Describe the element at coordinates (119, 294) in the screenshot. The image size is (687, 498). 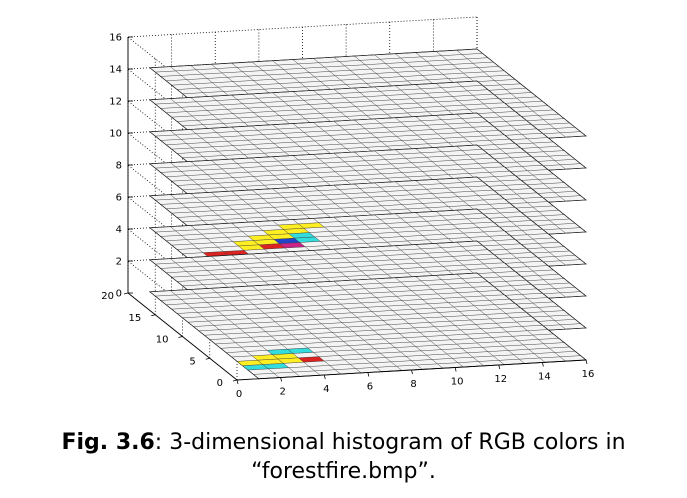
I see `z-tick-label: 0` at that location.